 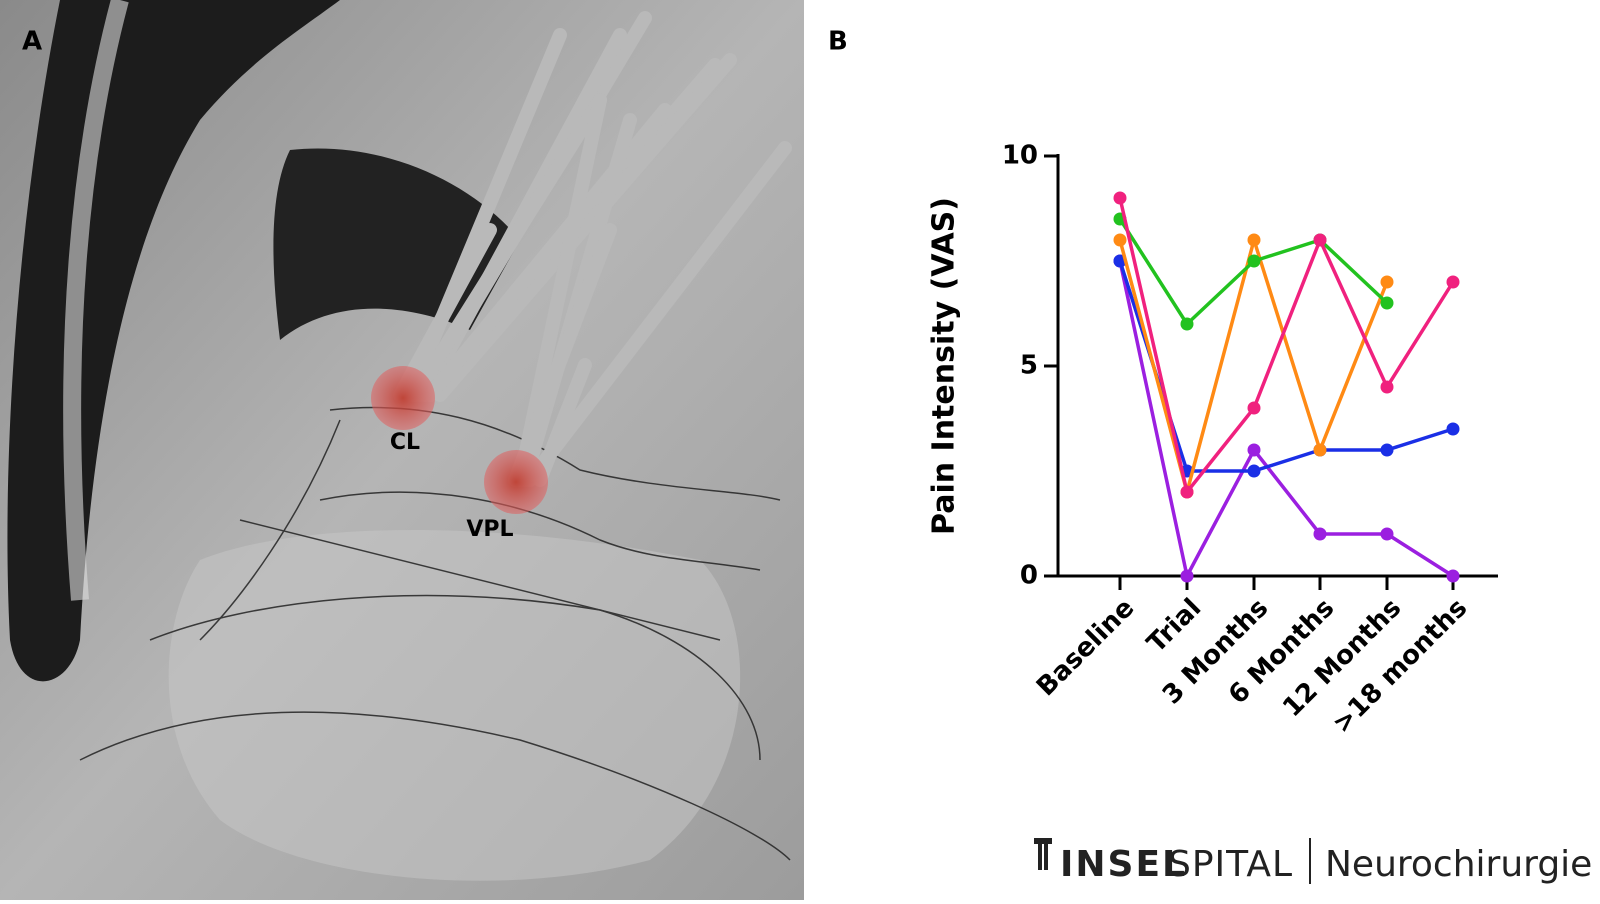 I want to click on y-tick-label: 5, so click(x=1029, y=366).